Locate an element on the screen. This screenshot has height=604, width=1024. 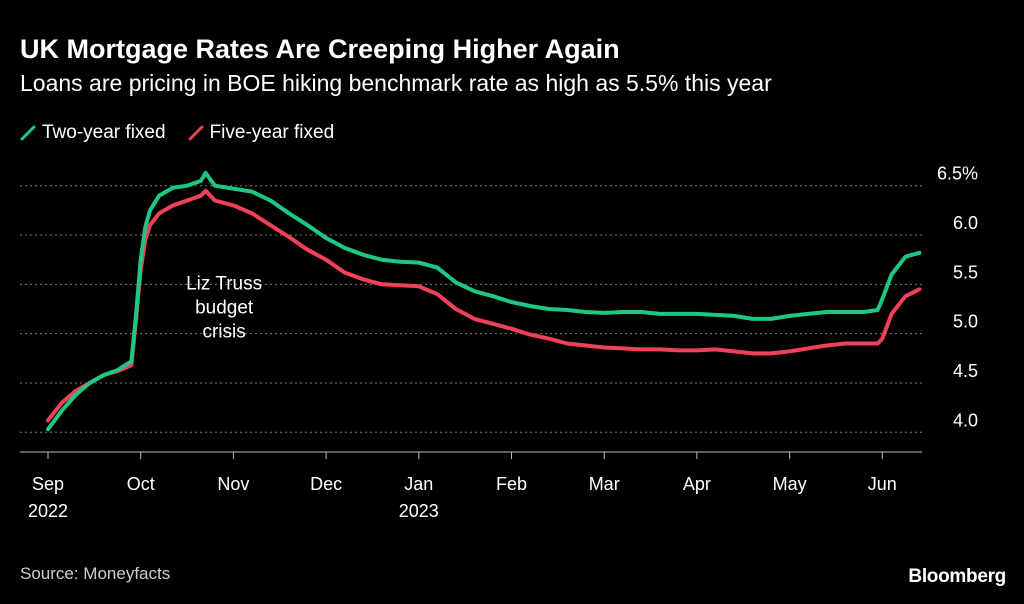
legend-label-two-year: Two-year fixed is located at coordinates (104, 132).